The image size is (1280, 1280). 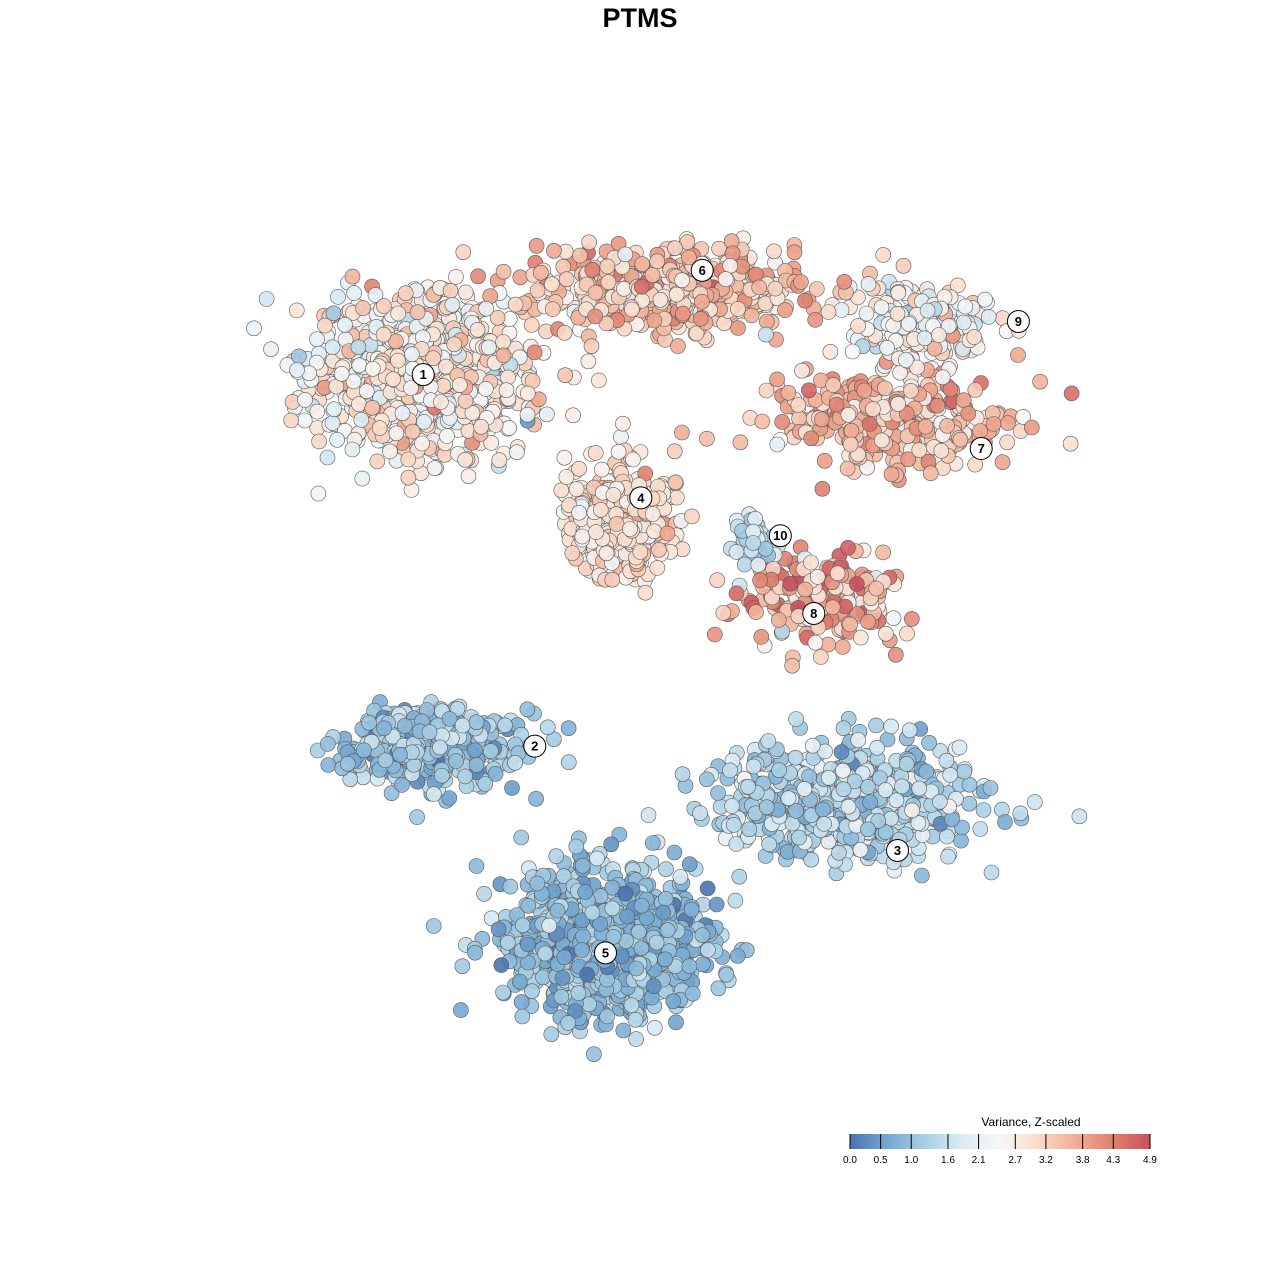 I want to click on cluster-label-text: 6, so click(x=702, y=270).